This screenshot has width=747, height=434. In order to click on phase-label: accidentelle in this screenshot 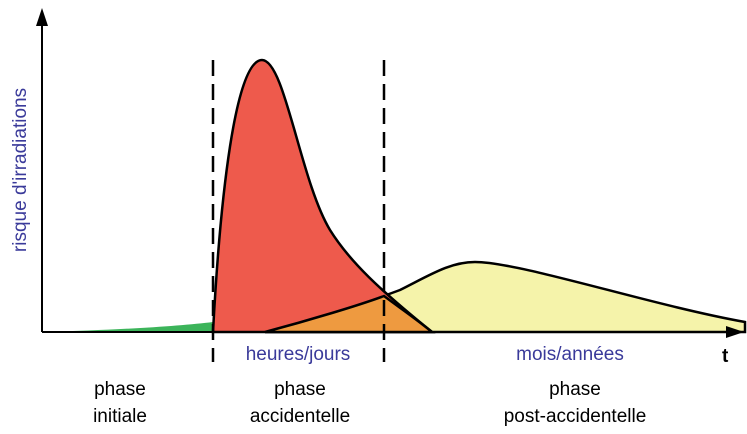, I will do `click(300, 416)`.